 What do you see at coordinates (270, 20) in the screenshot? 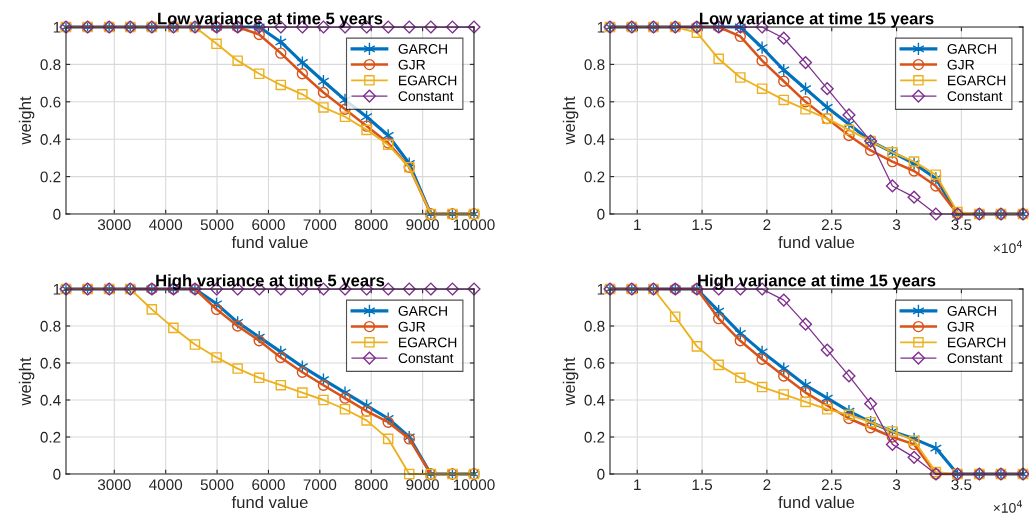
I see `chart-title: Low variance at time 5 years` at bounding box center [270, 20].